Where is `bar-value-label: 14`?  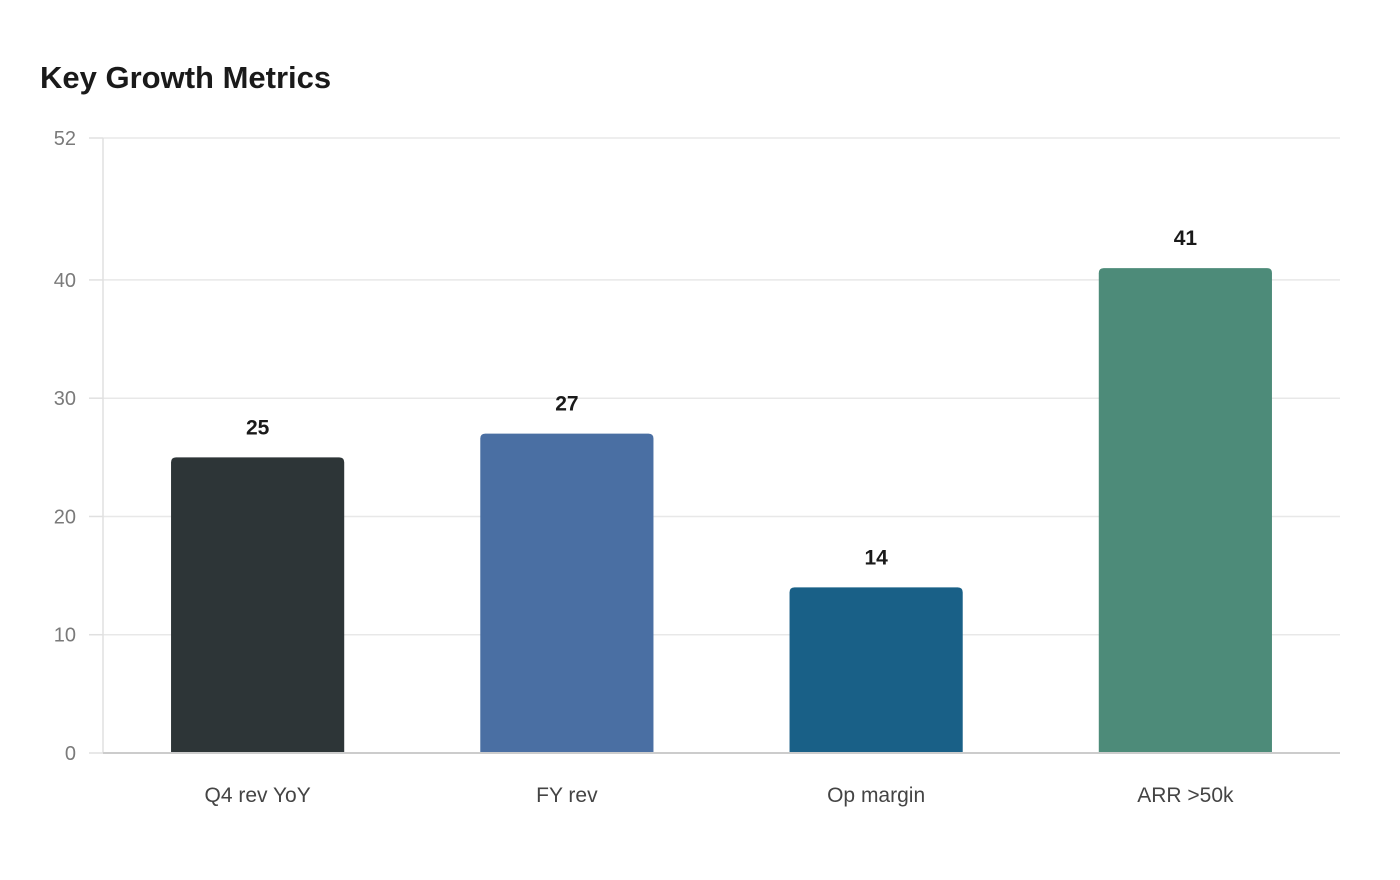 bar-value-label: 14 is located at coordinates (876, 557).